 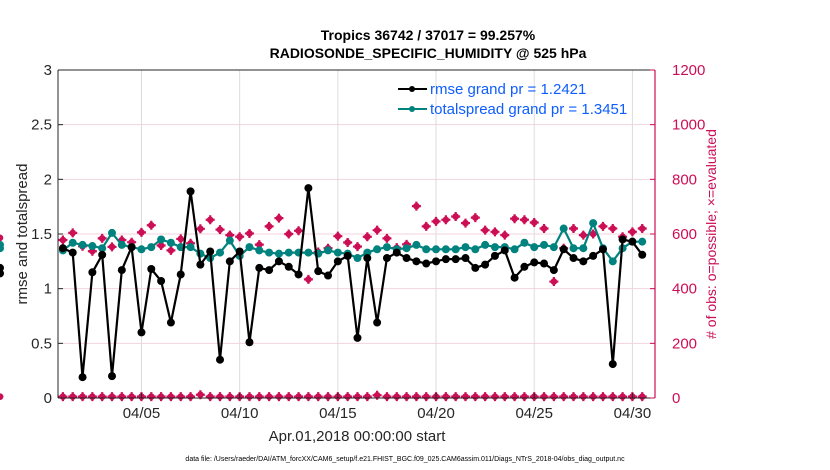 I want to click on chart-title: Tropics 36742 / 37017 = 99.257%, so click(x=428, y=35).